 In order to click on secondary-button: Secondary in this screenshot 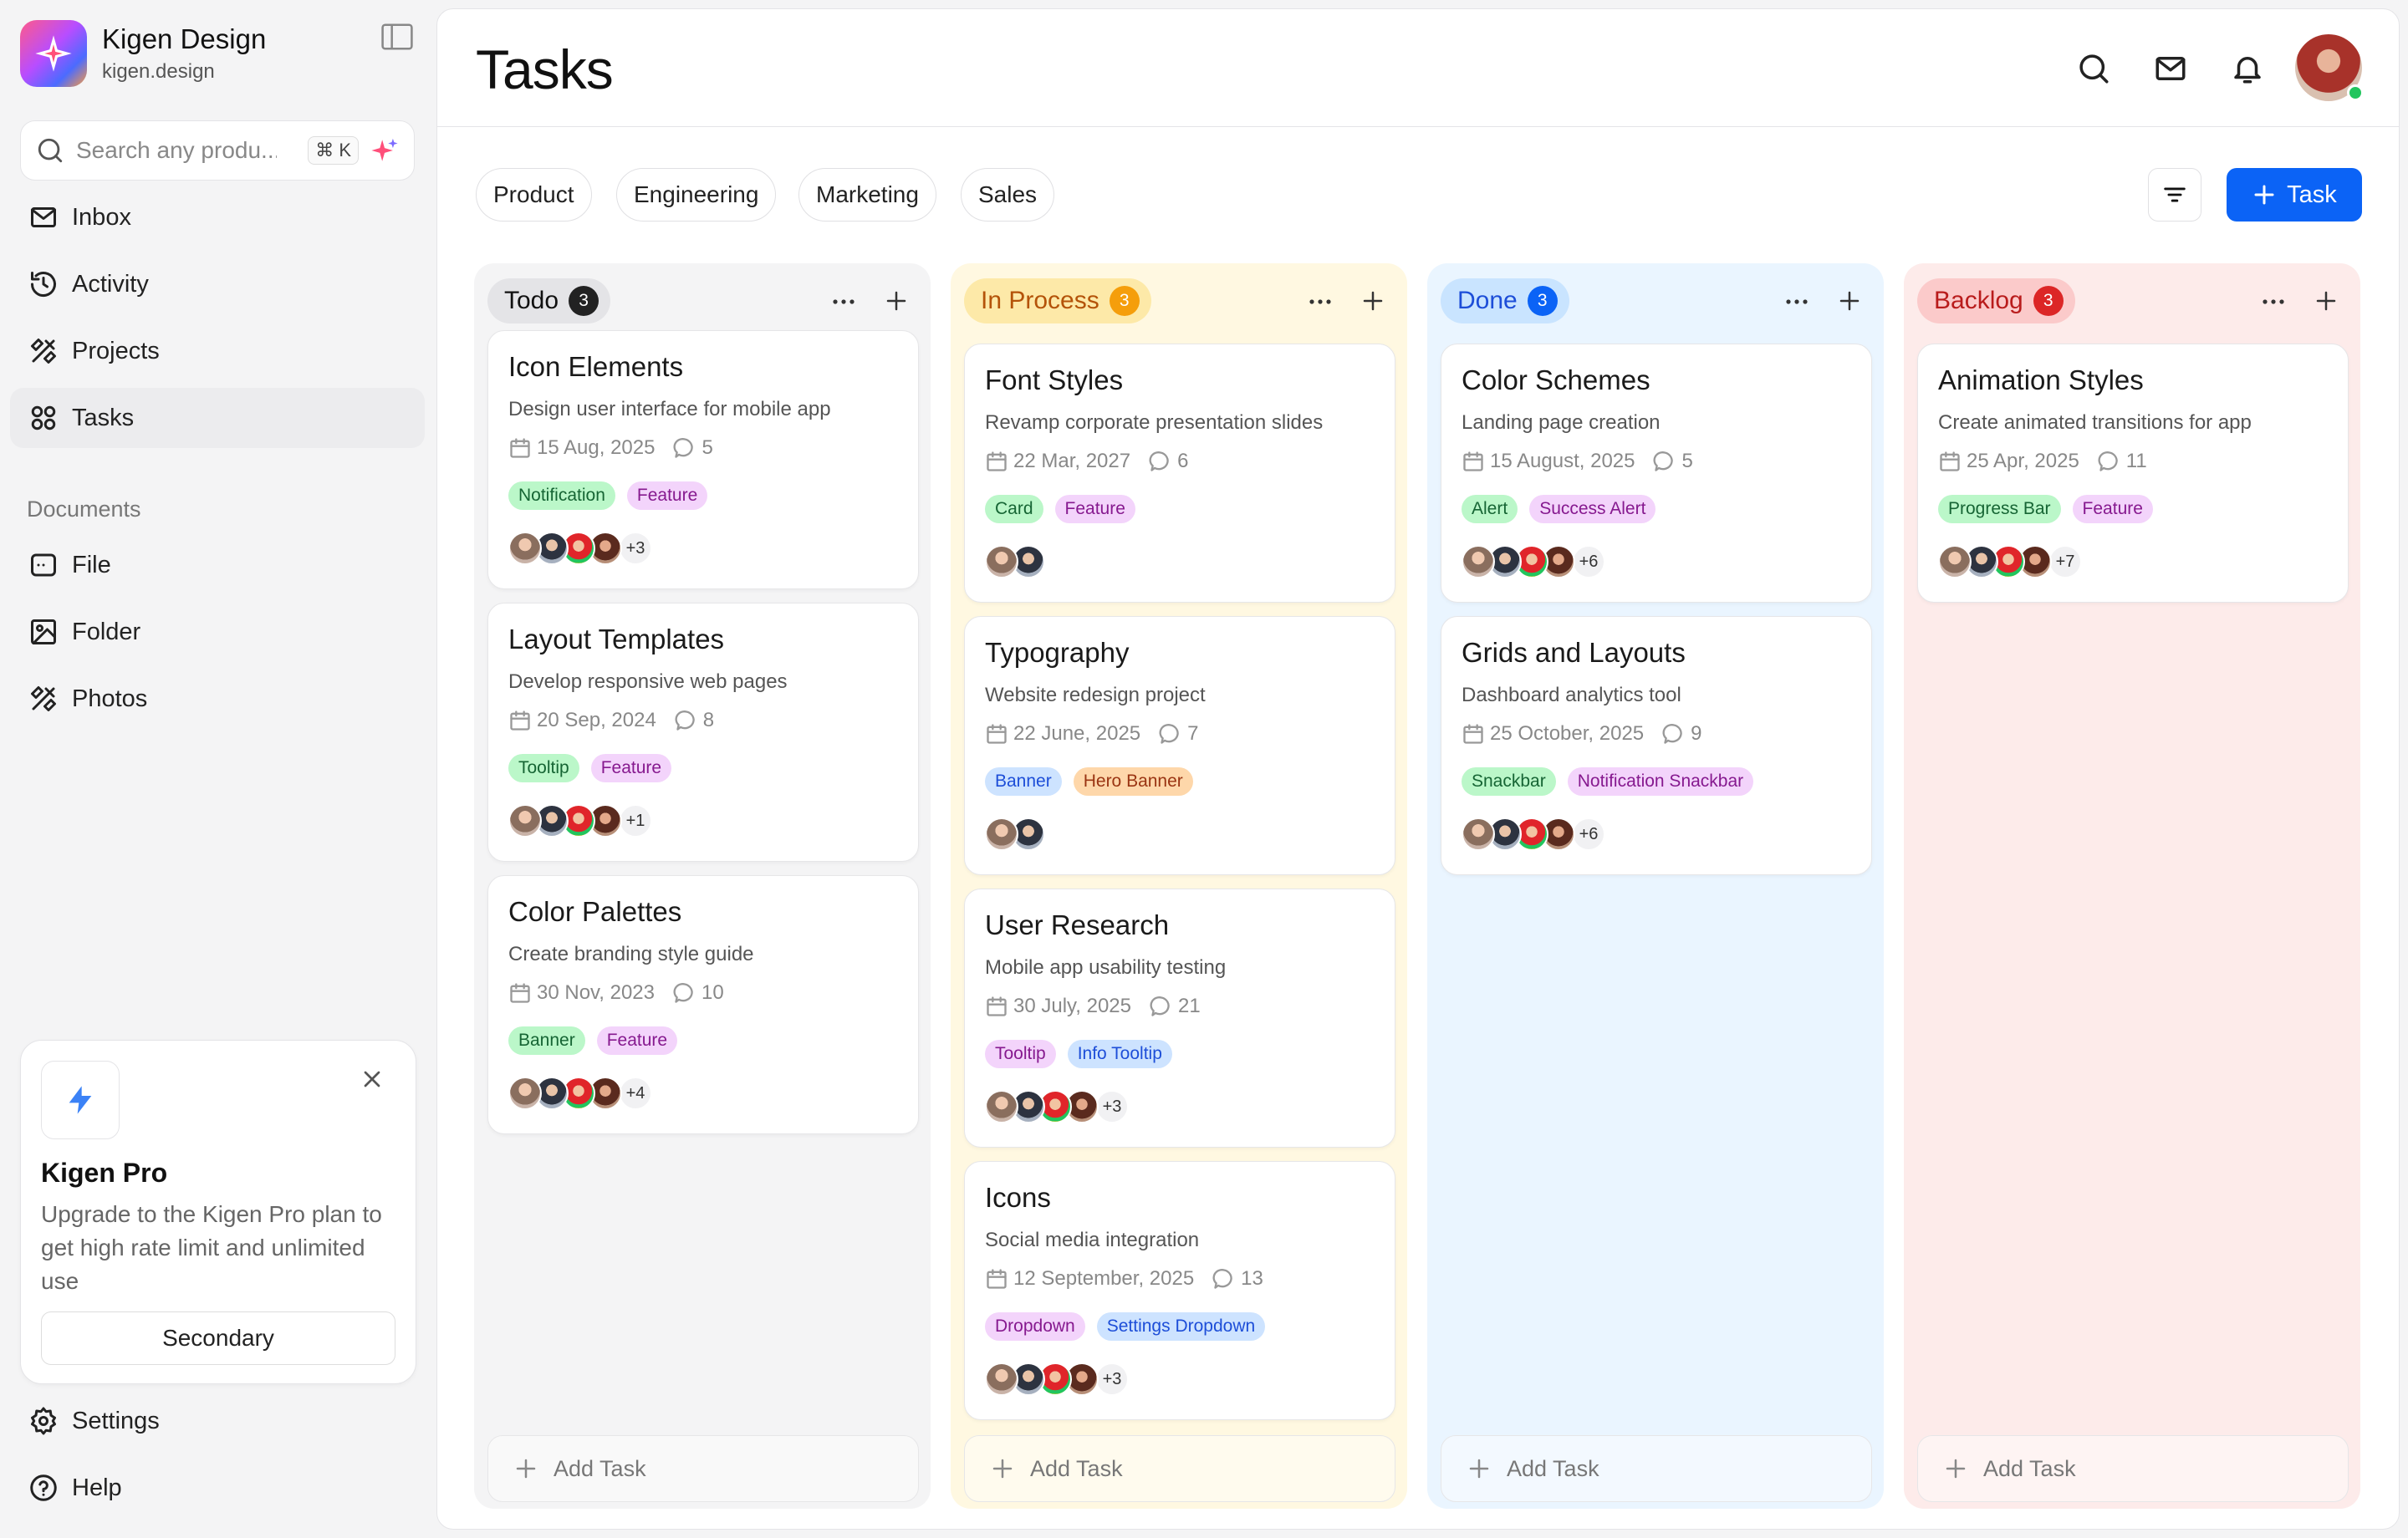, I will do `click(218, 1338)`.